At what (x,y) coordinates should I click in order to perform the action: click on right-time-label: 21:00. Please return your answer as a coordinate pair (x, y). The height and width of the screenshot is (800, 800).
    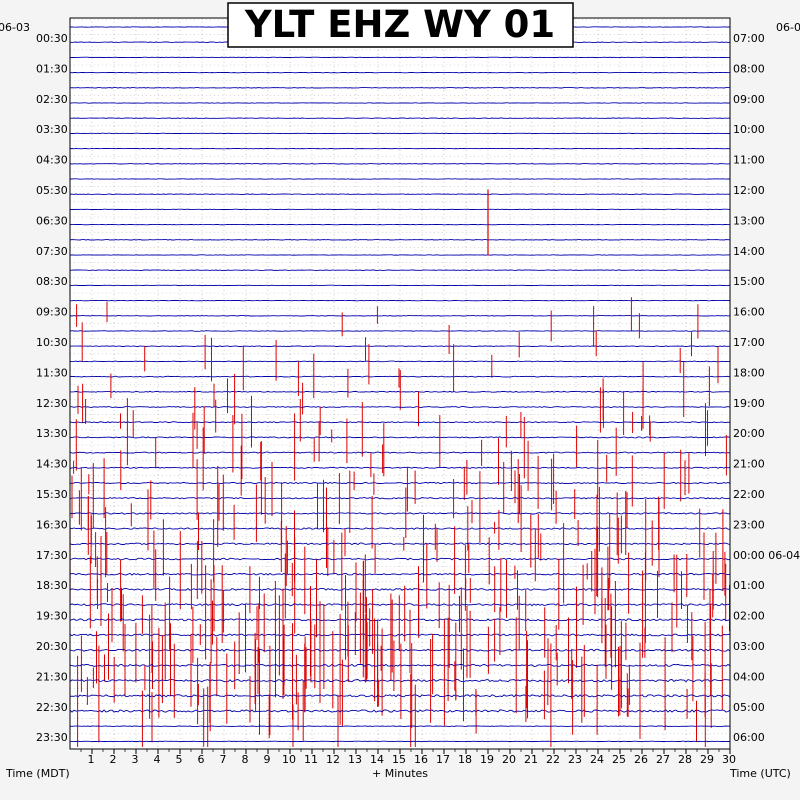
    Looking at the image, I should click on (749, 464).